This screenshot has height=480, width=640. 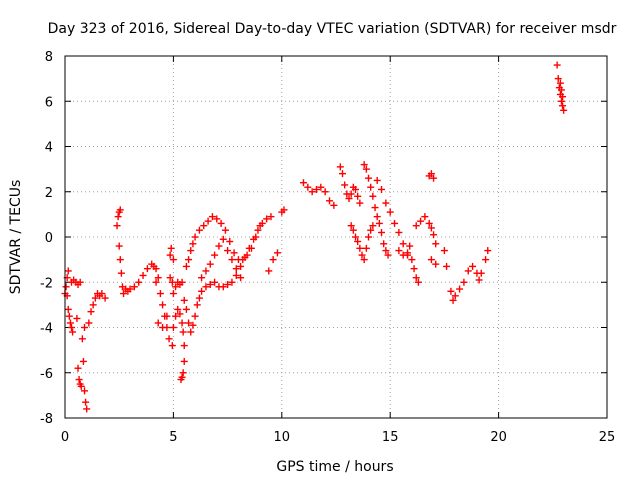 What do you see at coordinates (282, 437) in the screenshot?
I see `x-tick-label: 10` at bounding box center [282, 437].